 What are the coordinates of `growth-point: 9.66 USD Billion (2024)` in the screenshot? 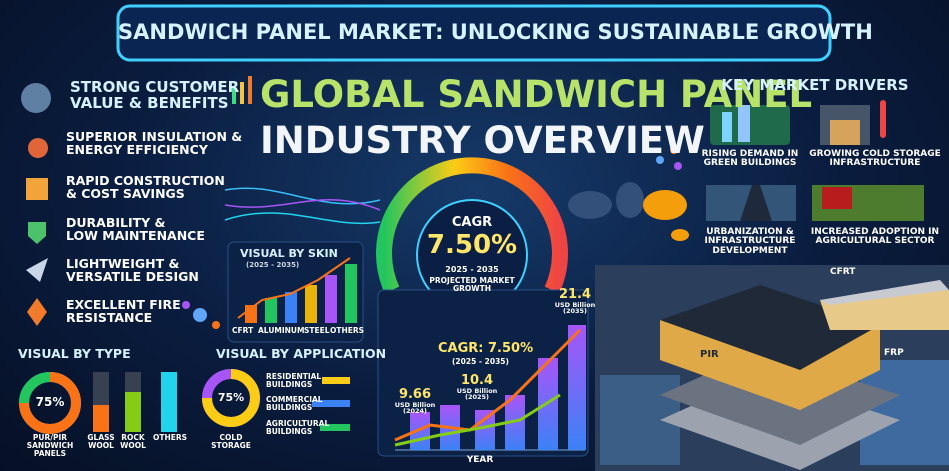 It's located at (415, 401).